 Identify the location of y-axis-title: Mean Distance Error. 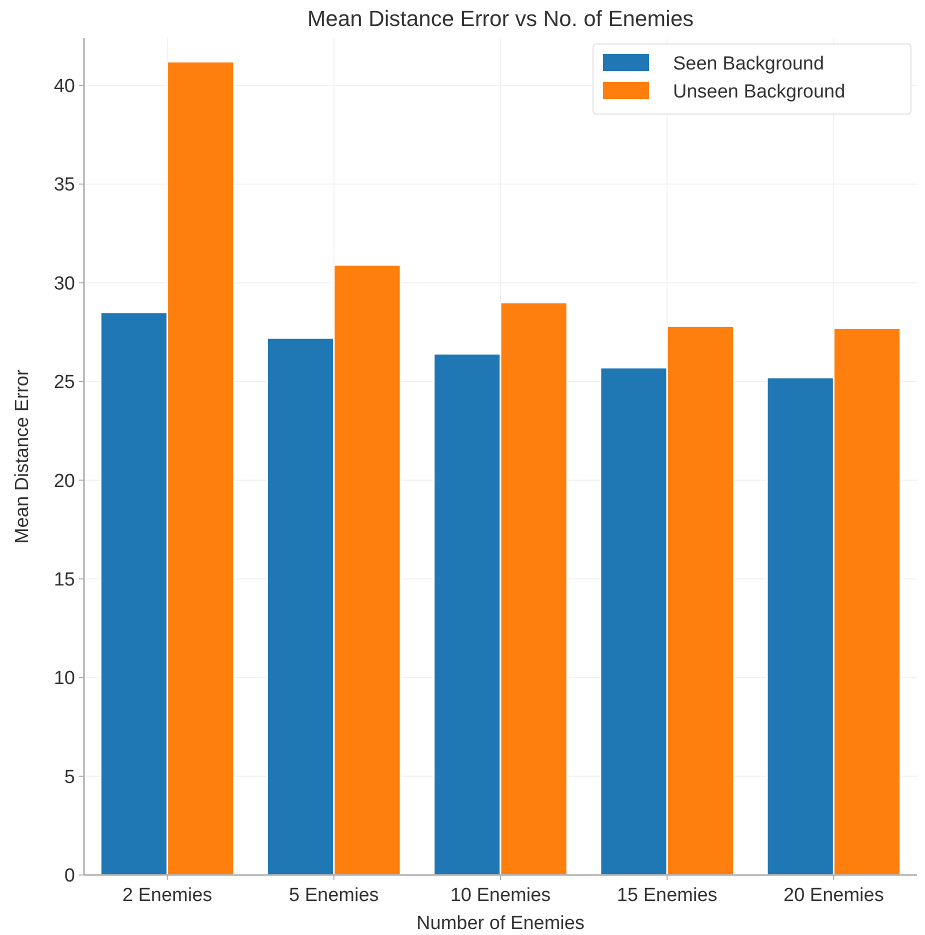
(22, 456).